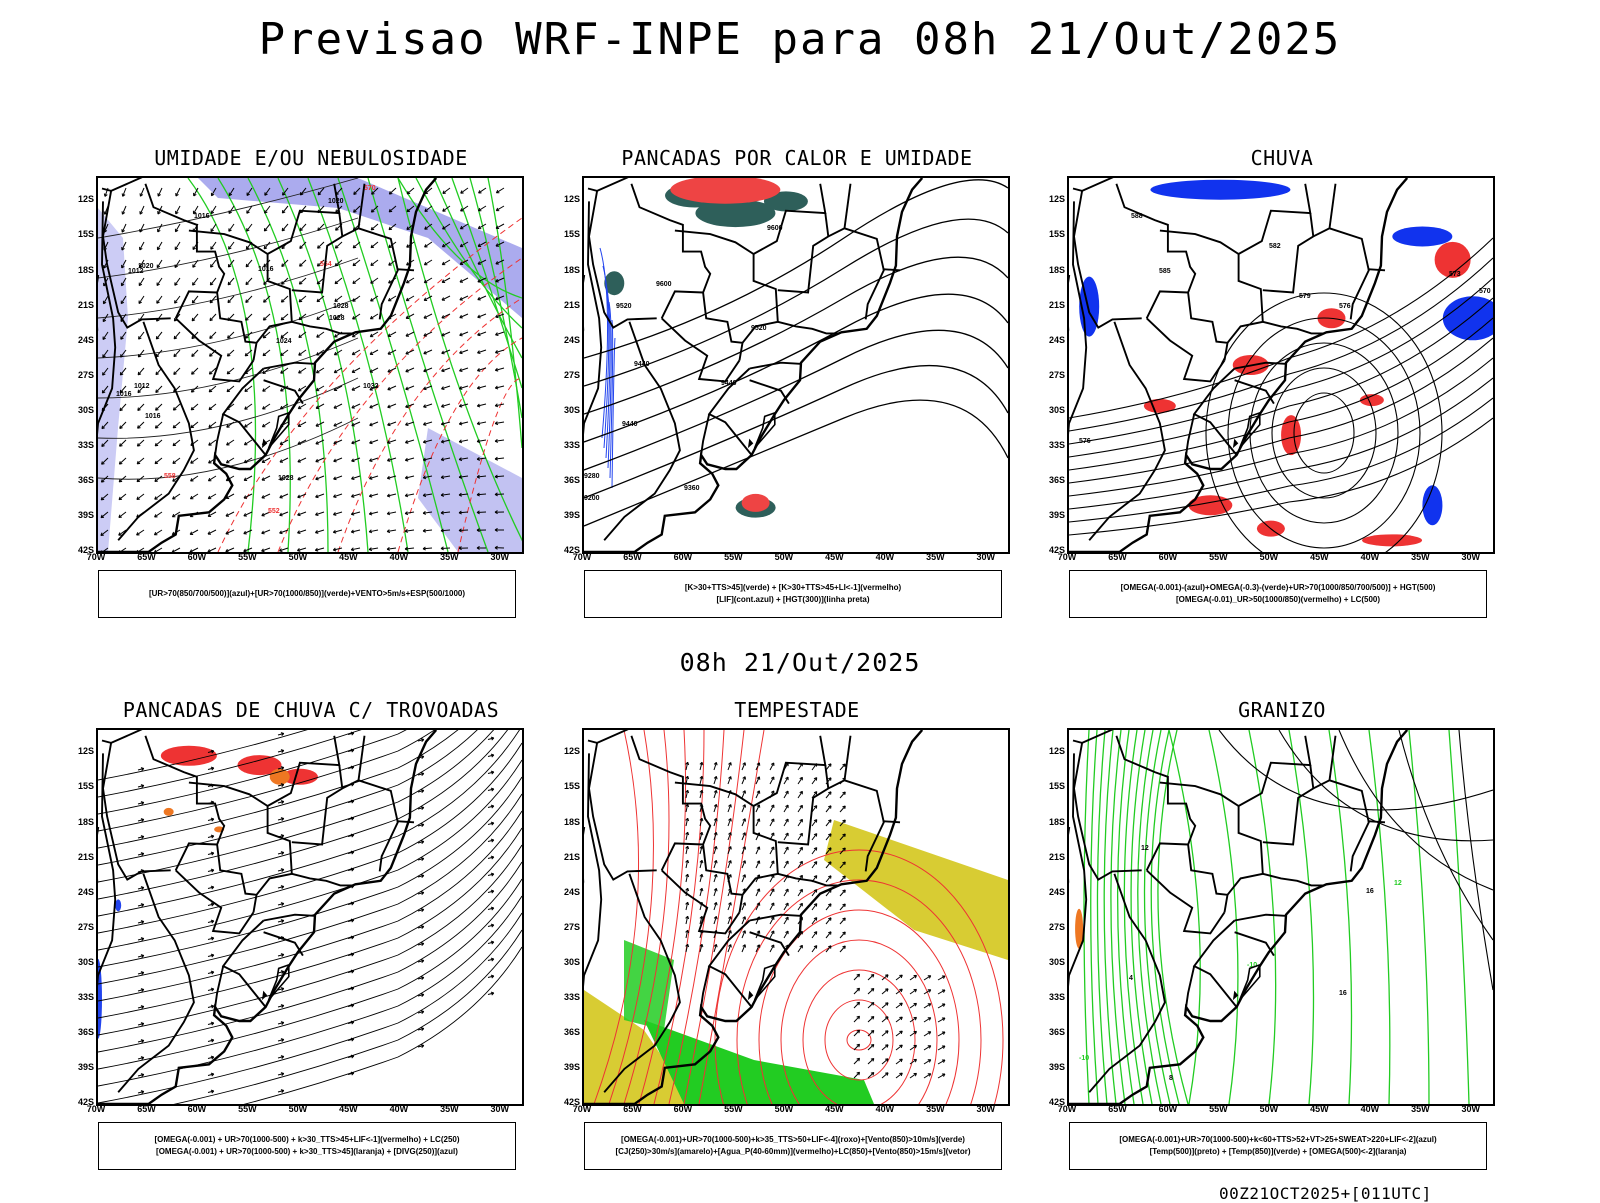 This screenshot has width=1600, height=1203. Describe the element at coordinates (124, 394) in the screenshot. I see `contour-label: 1016` at that location.